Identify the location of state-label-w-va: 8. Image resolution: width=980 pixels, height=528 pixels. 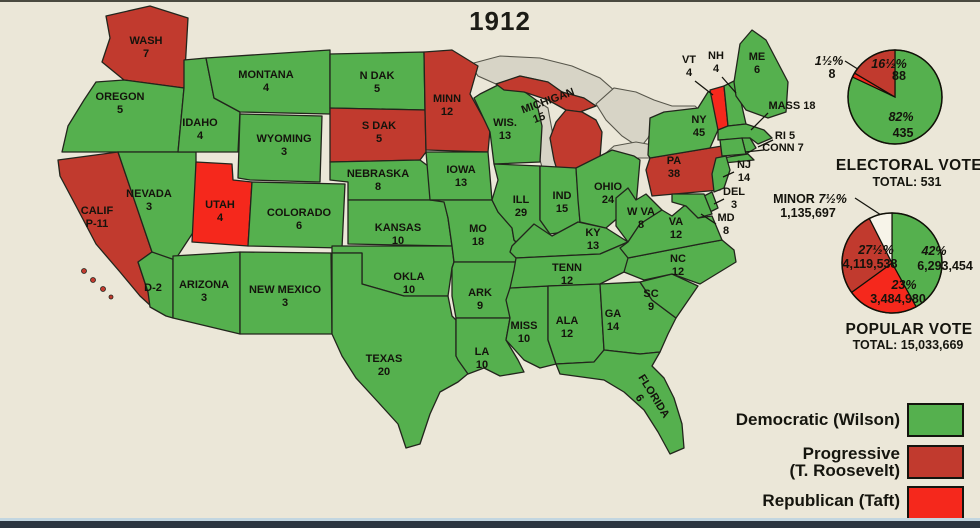
(641, 225).